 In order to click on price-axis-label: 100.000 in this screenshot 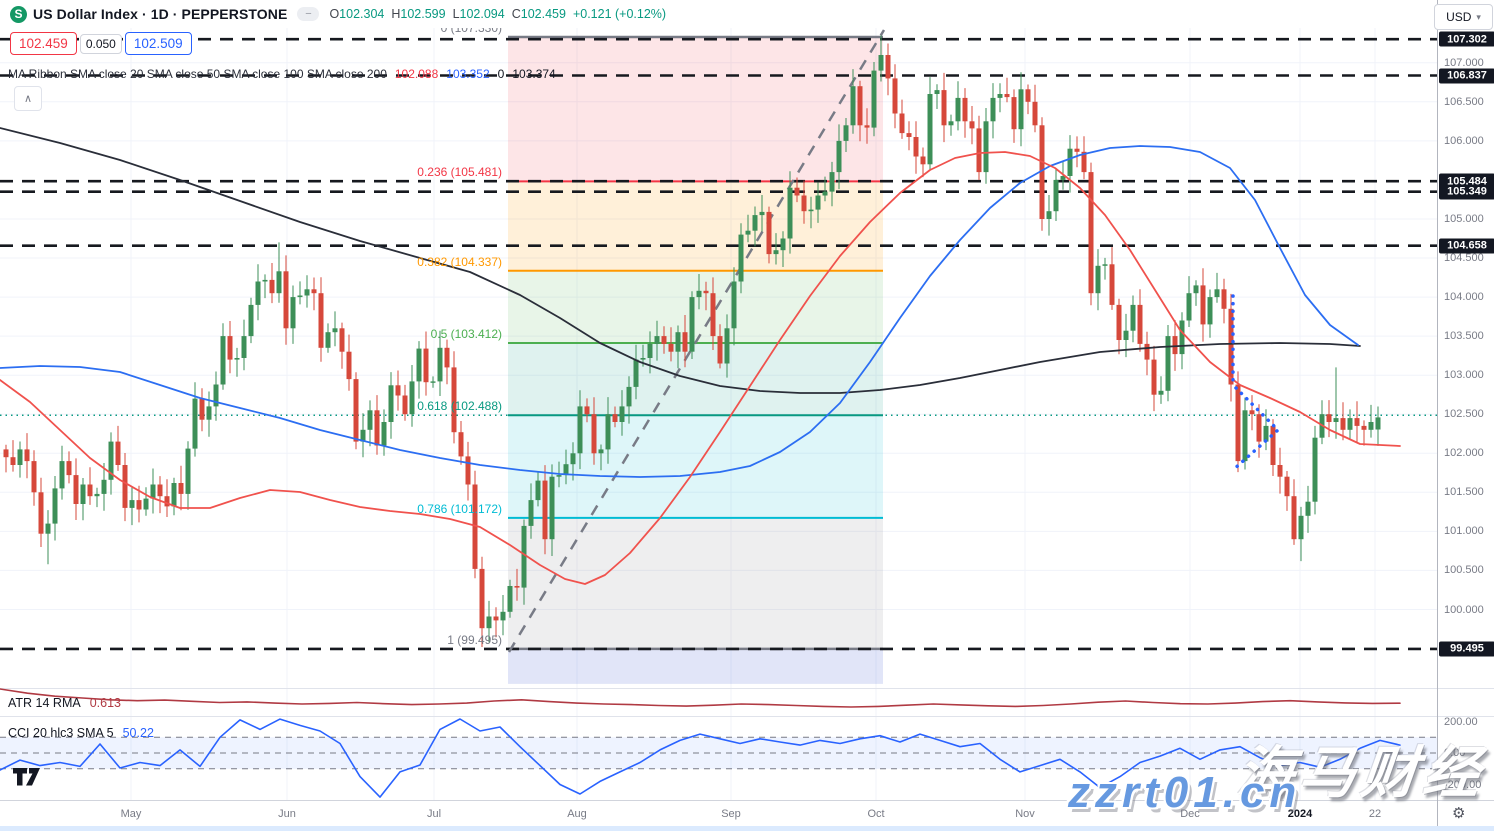, I will do `click(1464, 609)`.